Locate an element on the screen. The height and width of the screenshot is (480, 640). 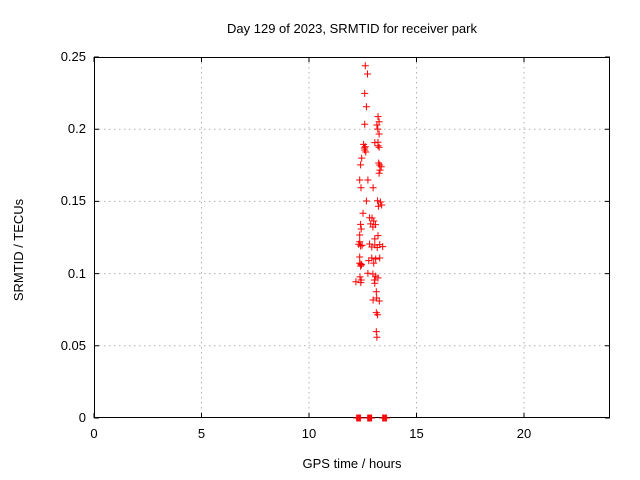
x-tick-label: 15 is located at coordinates (416, 433).